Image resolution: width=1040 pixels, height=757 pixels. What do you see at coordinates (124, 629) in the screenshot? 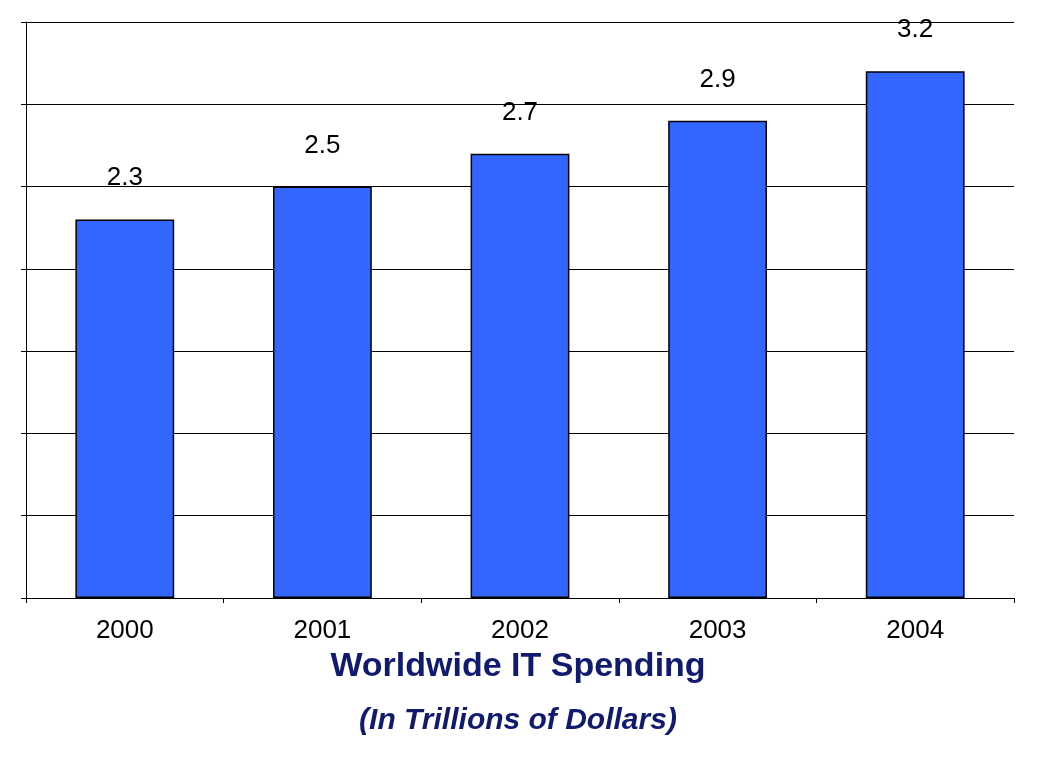
I see `x-tick-label: 2000` at bounding box center [124, 629].